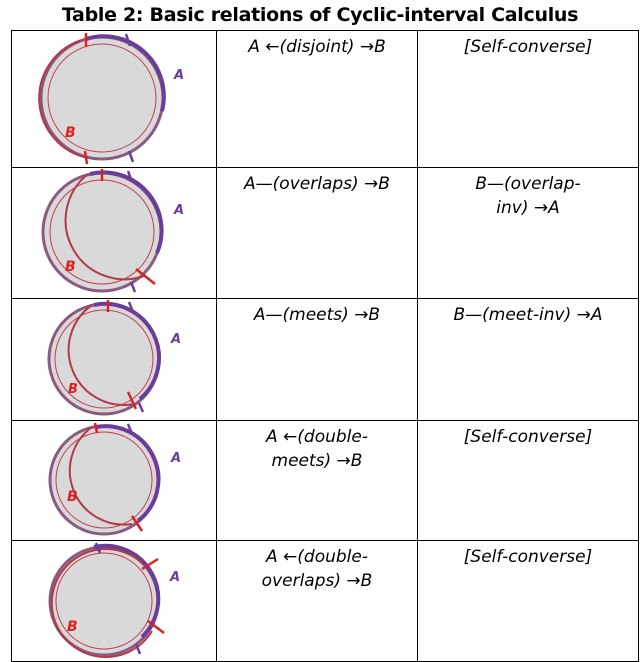 The width and height of the screenshot is (640, 662). What do you see at coordinates (317, 601) in the screenshot?
I see `relation-cell: A ←(double- overlaps) →B` at bounding box center [317, 601].